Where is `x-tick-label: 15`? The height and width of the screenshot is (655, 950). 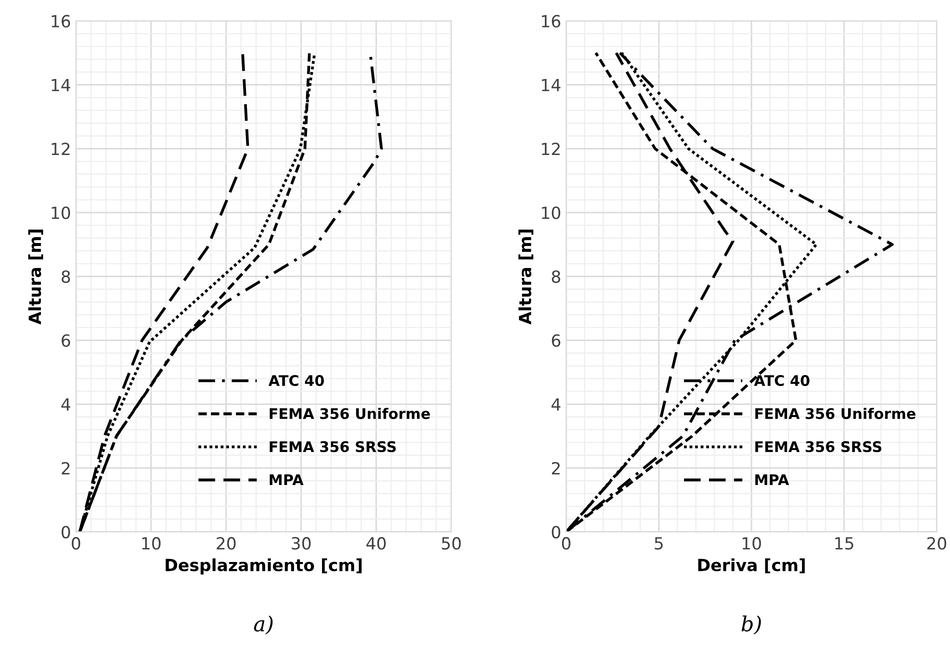
x-tick-label: 15 is located at coordinates (844, 543).